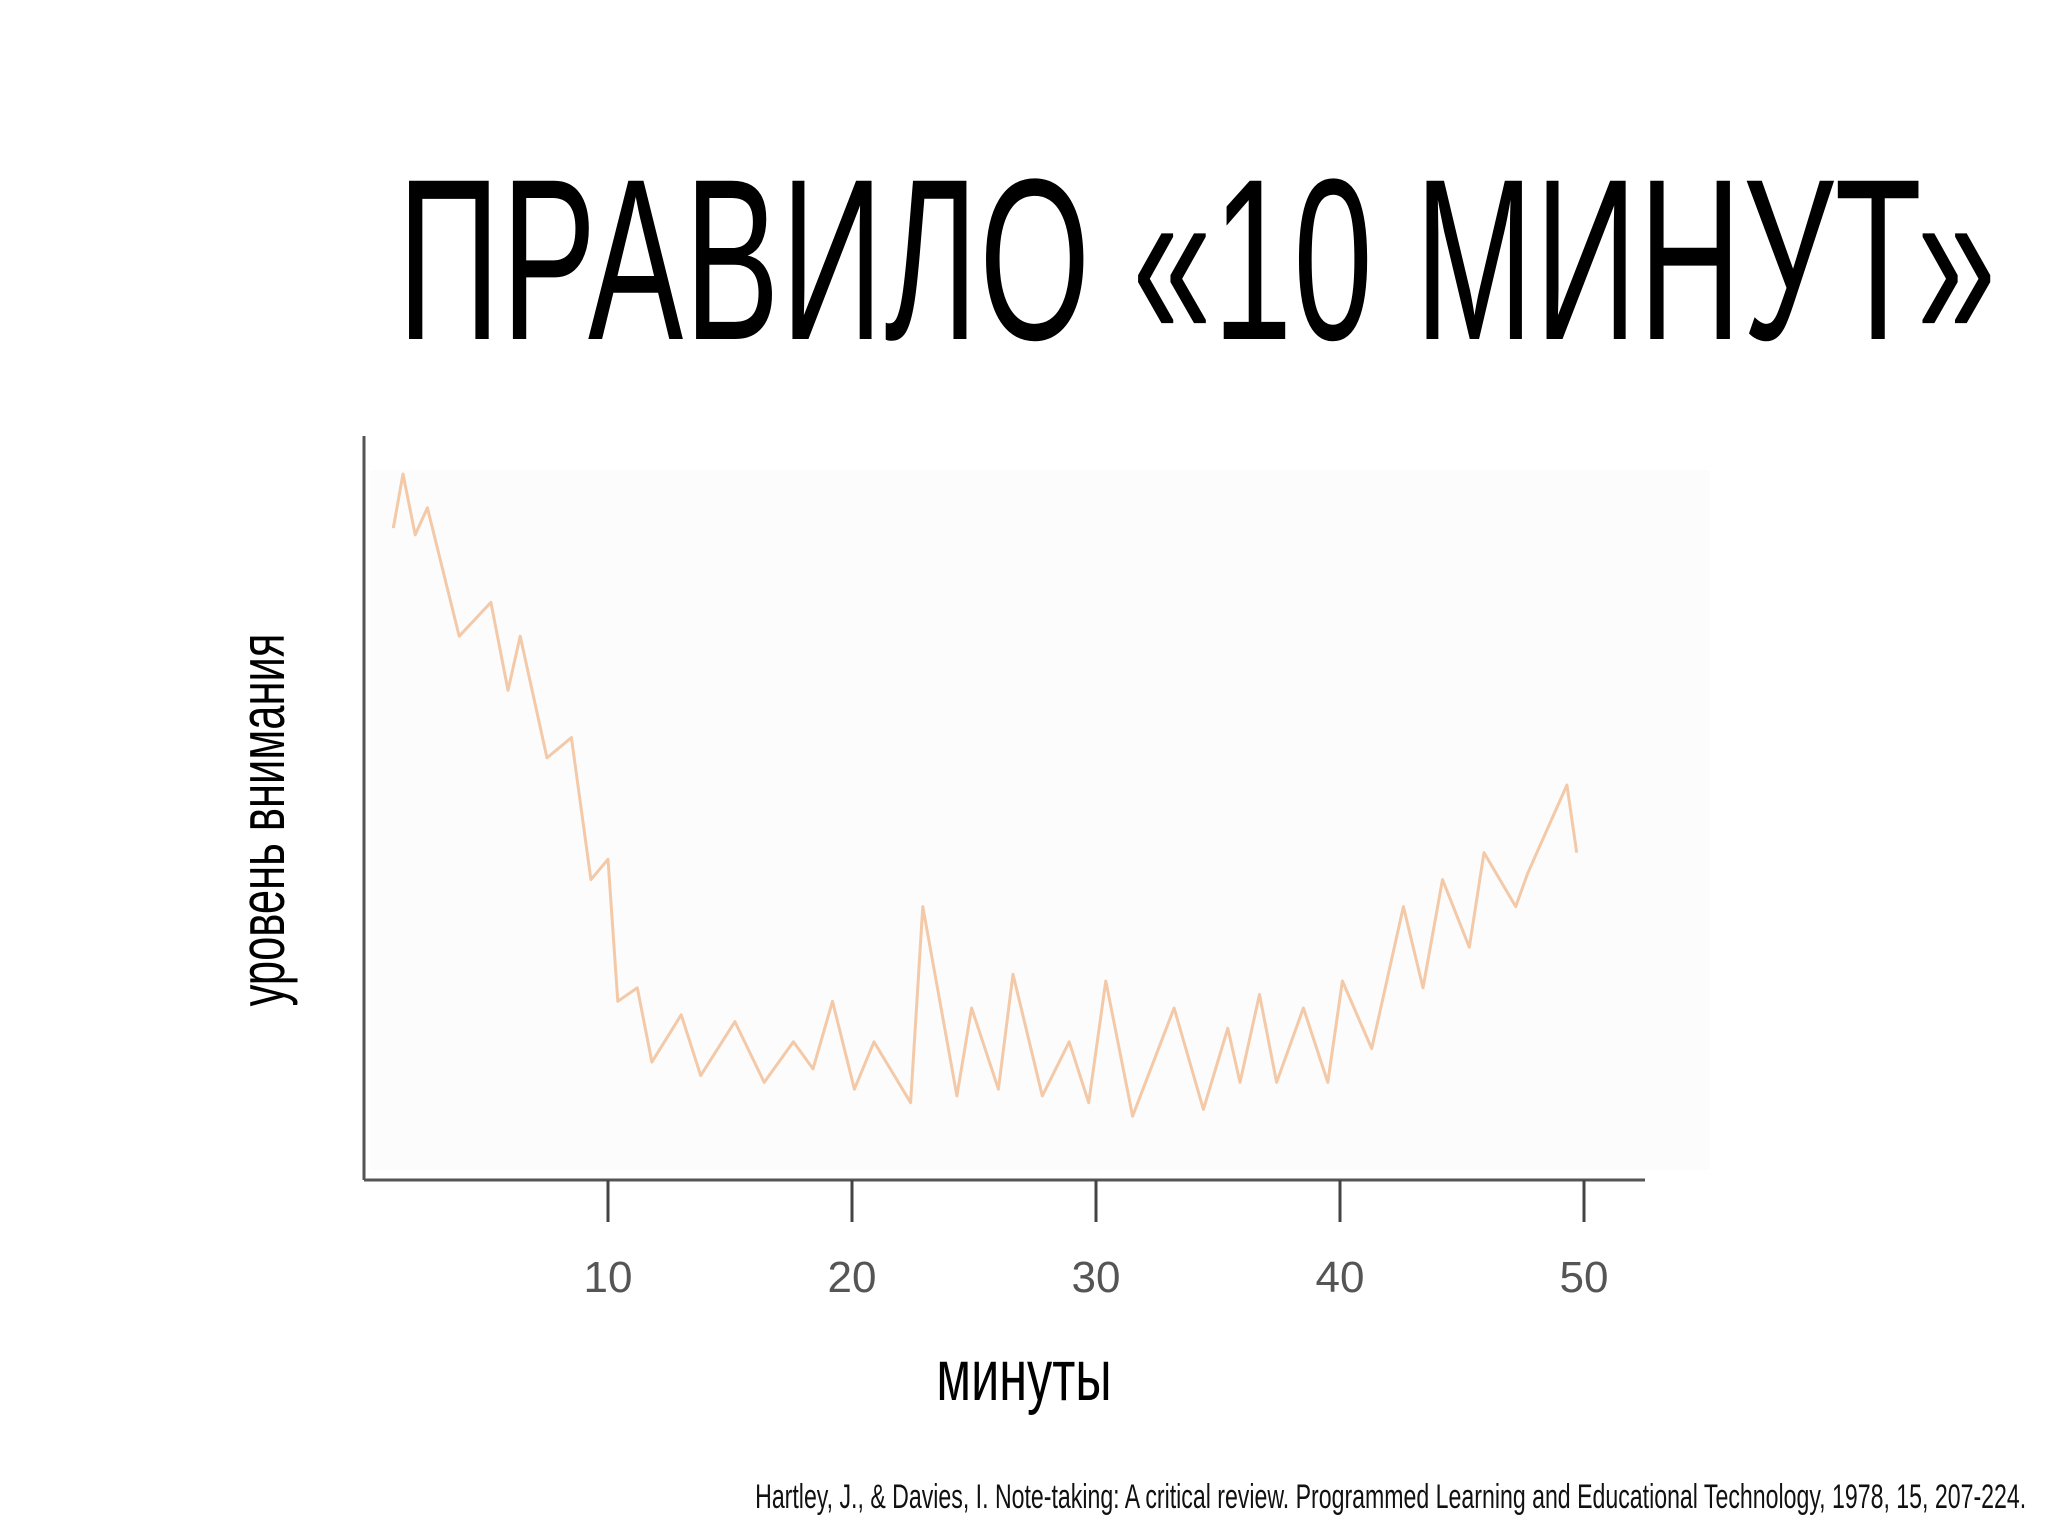 The height and width of the screenshot is (1536, 2048). What do you see at coordinates (1024, 1376) in the screenshot?
I see `x-axis-label: минуты` at bounding box center [1024, 1376].